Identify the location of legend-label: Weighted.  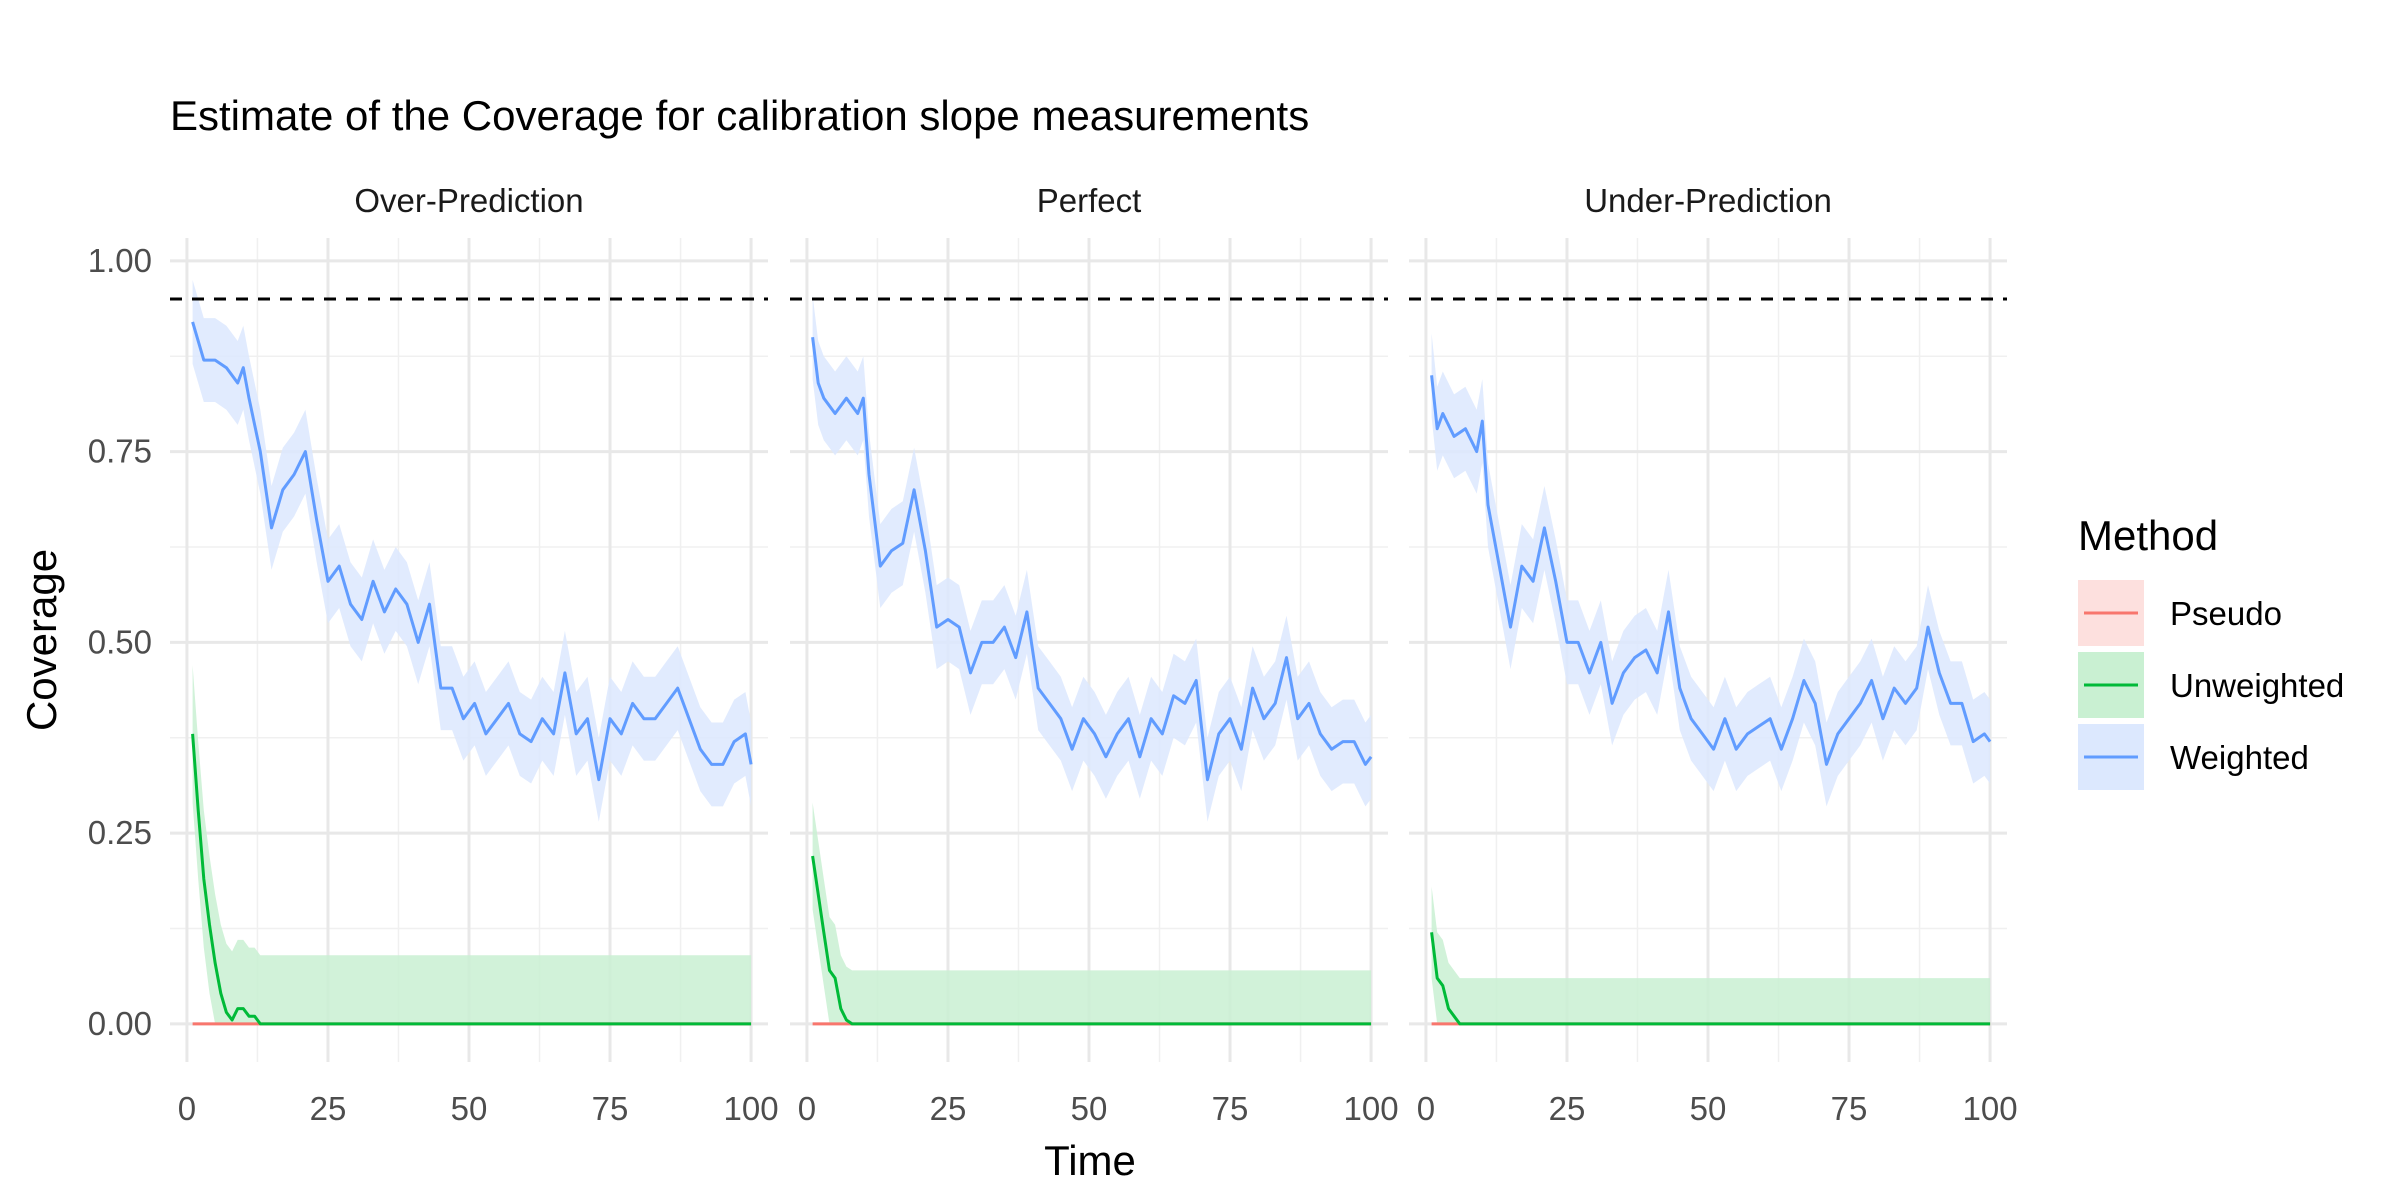
(2239, 757).